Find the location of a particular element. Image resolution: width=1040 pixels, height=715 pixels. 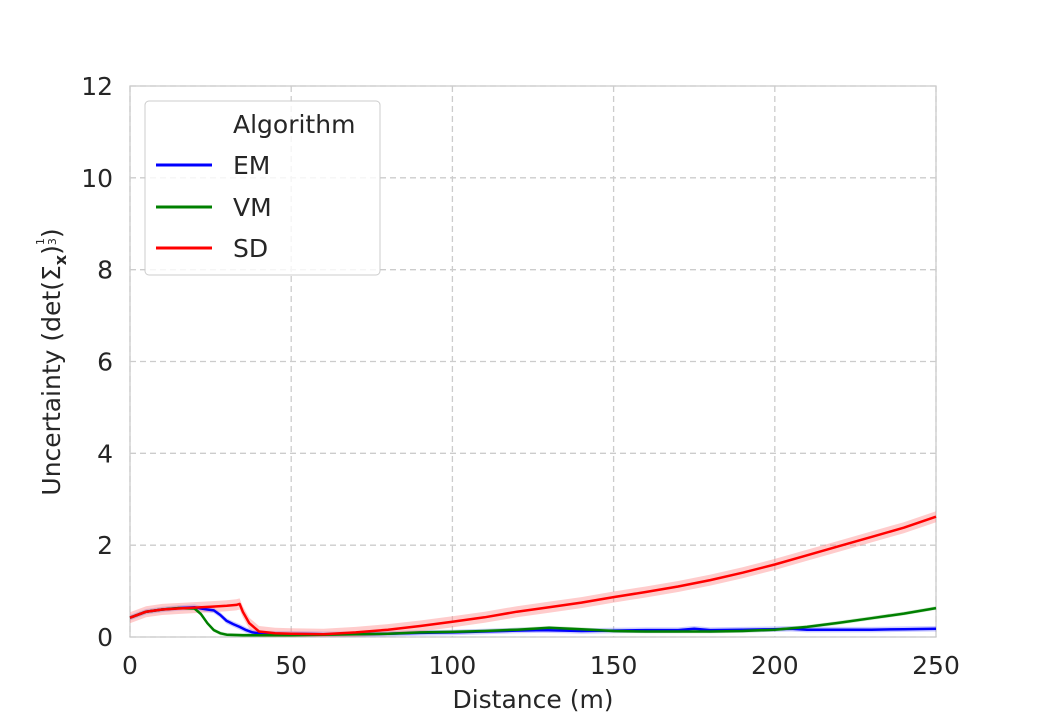

legend-label-sd: SD is located at coordinates (250, 248).